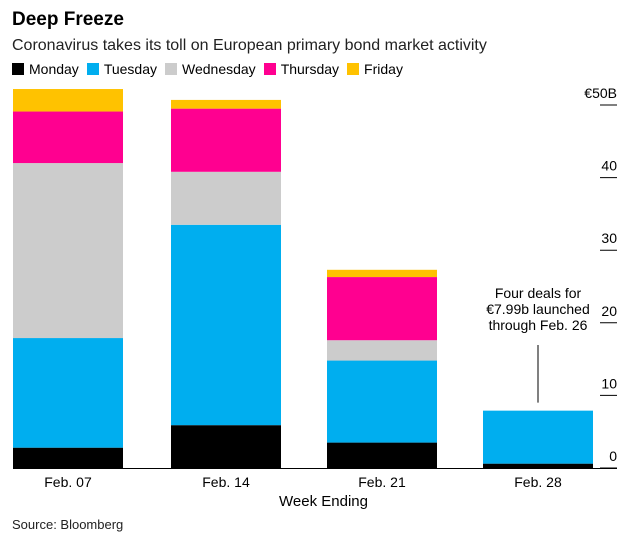  I want to click on legend-swatch-tuesday, so click(92, 69).